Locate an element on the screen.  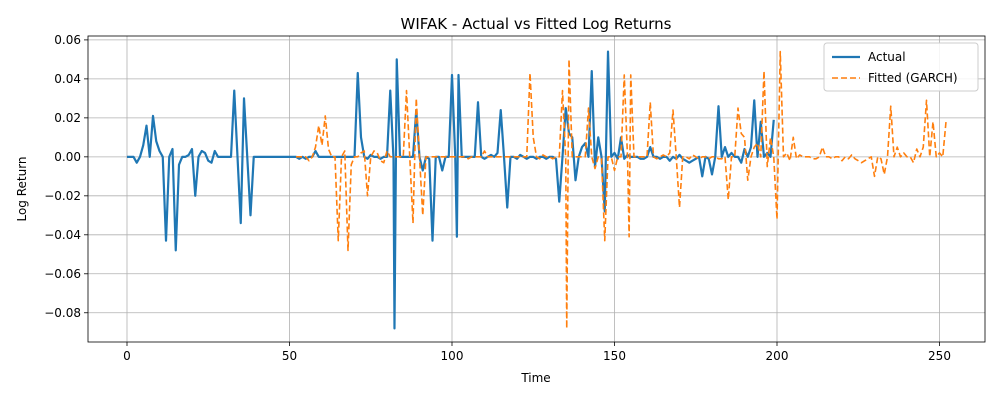
y-tick-label: 0.02 is located at coordinates (67, 118).